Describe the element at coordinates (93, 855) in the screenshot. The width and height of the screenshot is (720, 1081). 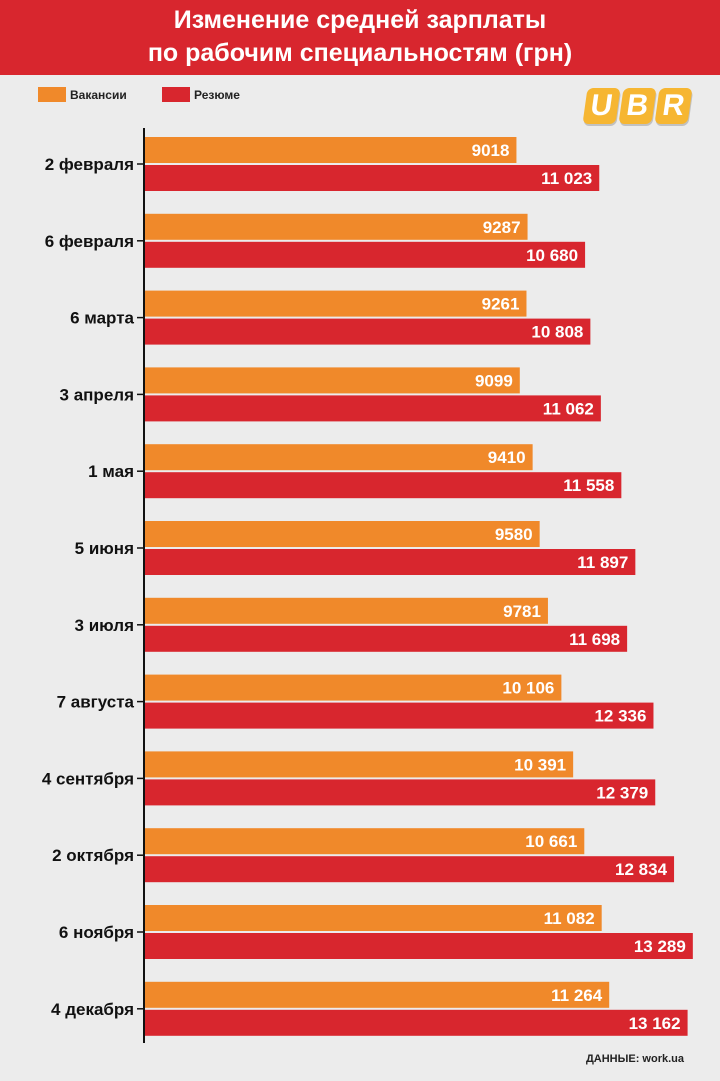
I see `category-label: 2 октября` at that location.